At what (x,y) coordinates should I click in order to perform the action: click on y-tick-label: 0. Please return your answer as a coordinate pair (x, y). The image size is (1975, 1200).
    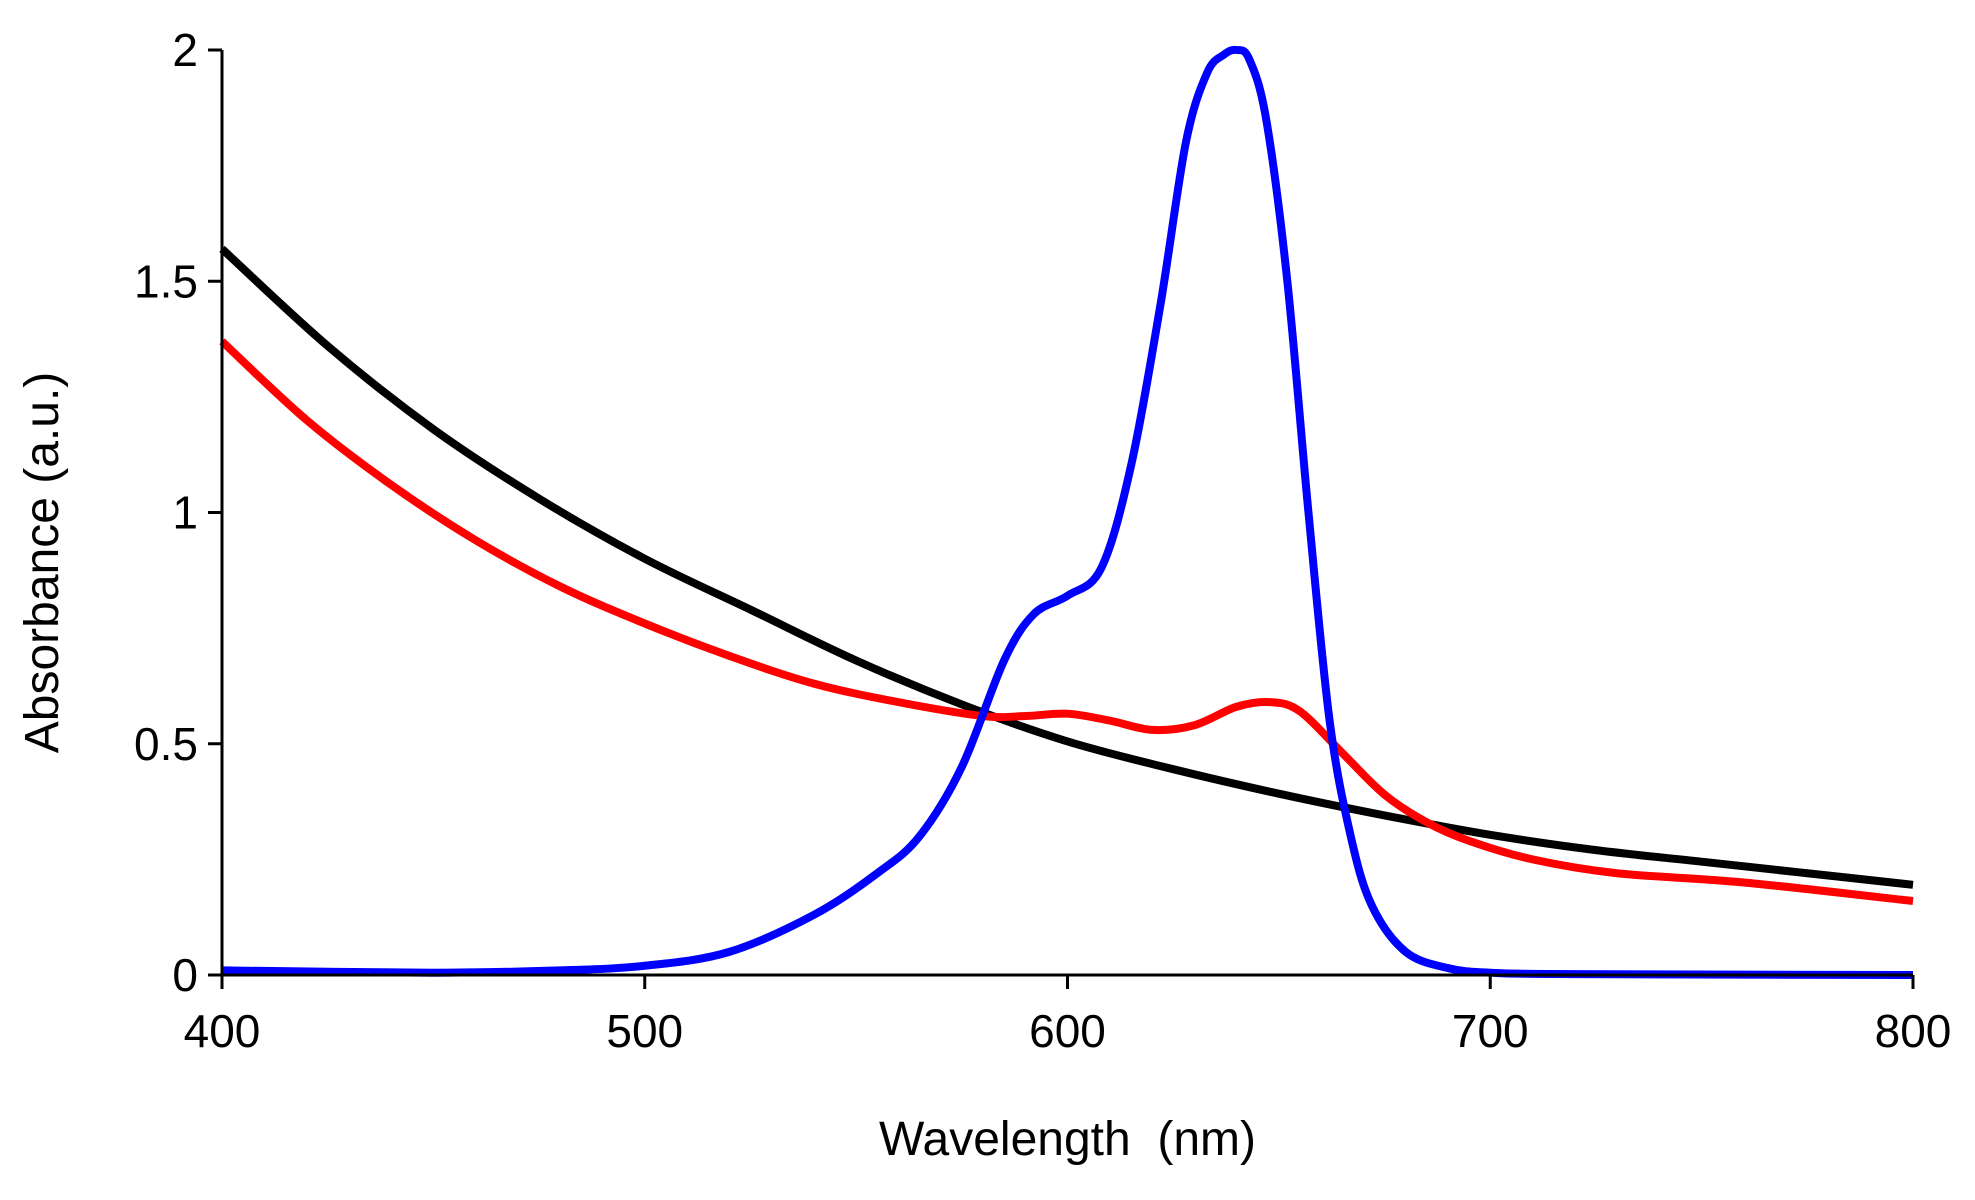
    Looking at the image, I should click on (185, 975).